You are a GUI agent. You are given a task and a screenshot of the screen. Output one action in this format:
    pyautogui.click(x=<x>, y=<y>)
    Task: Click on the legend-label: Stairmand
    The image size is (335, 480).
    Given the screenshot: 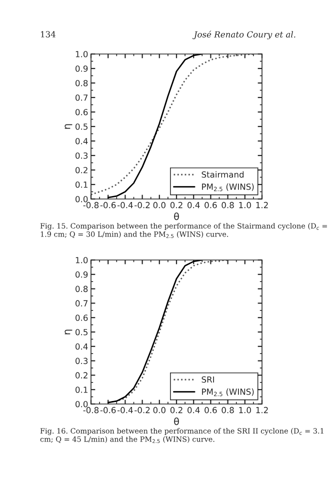 What is the action you would take?
    pyautogui.click(x=223, y=174)
    